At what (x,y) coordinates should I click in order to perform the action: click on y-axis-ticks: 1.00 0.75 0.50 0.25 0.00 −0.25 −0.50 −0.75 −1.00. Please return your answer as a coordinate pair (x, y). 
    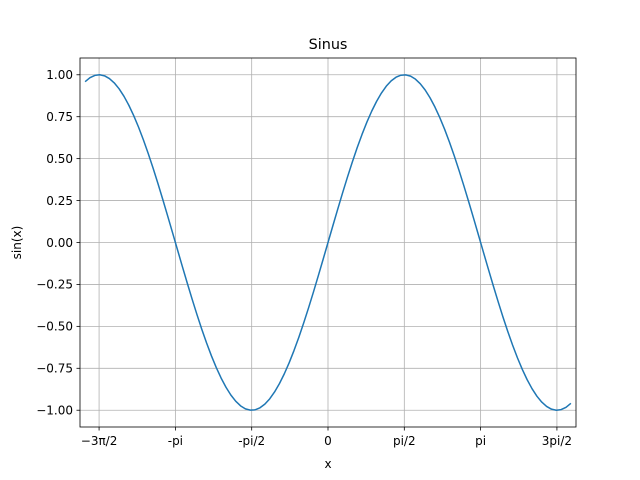
    Looking at the image, I should click on (58, 243).